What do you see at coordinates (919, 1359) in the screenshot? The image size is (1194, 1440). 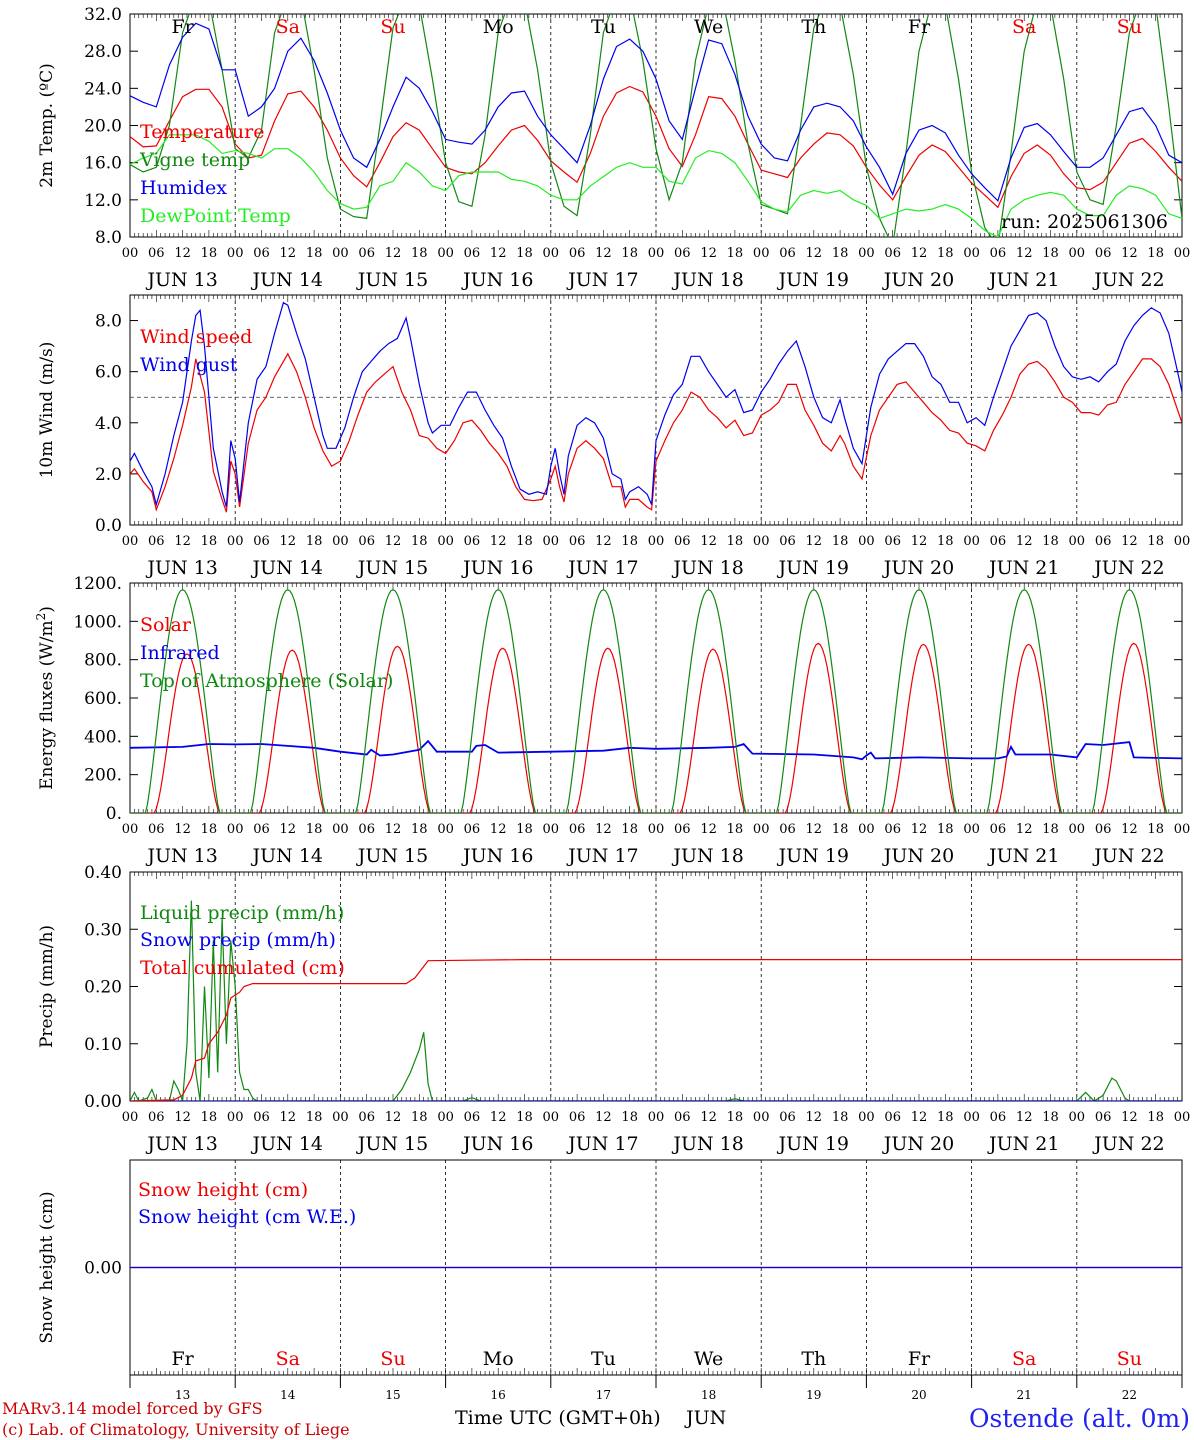 I see `bottom-weekday: Fr` at bounding box center [919, 1359].